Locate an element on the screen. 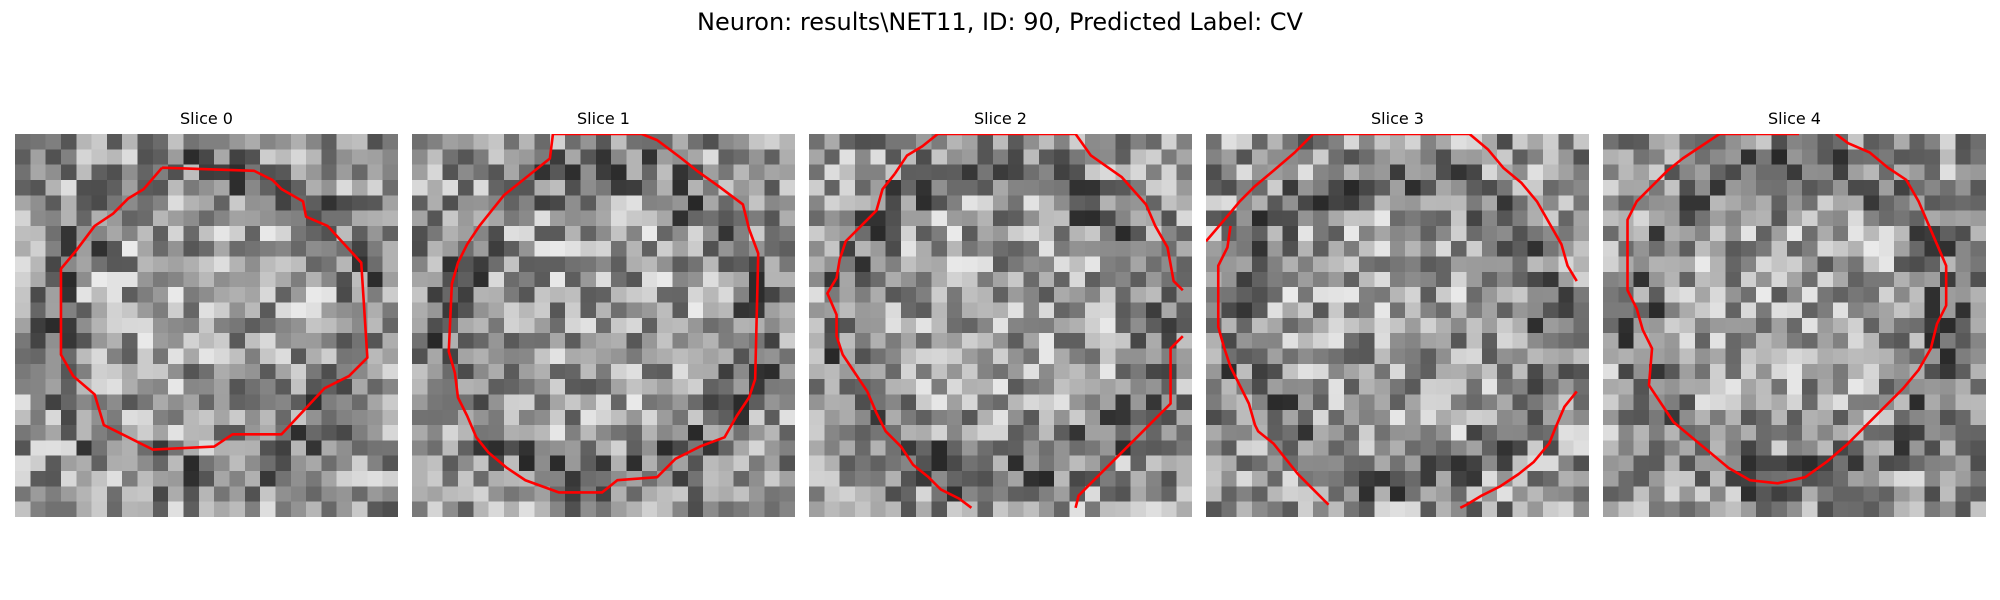  slice-title-2: Slice 2 is located at coordinates (1000, 118).